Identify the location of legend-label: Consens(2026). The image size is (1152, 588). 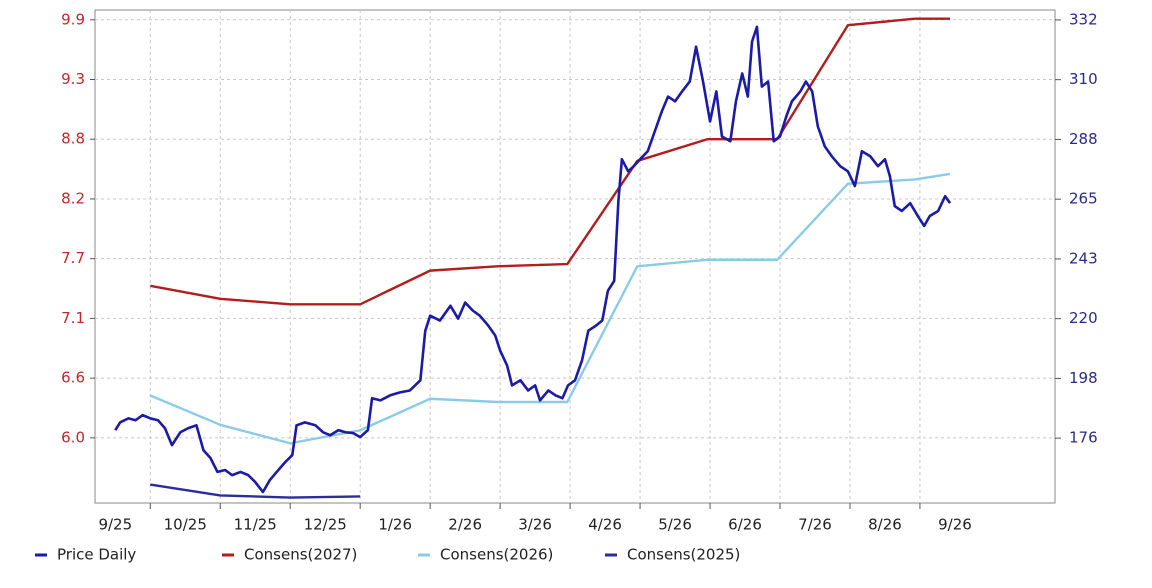
(496, 555).